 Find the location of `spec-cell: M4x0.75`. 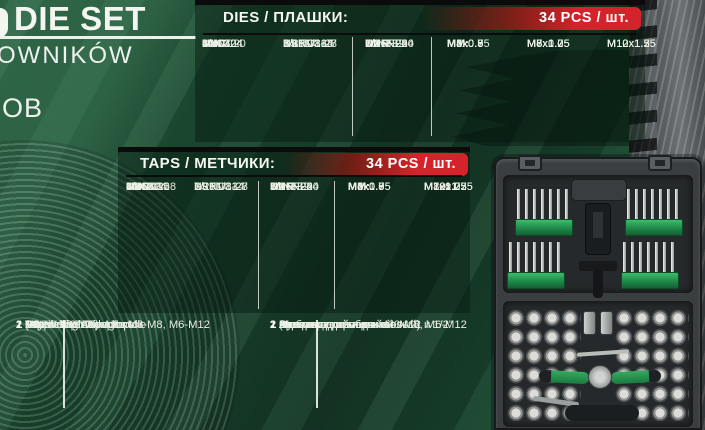

spec-cell: M4x0.75 is located at coordinates (468, 44).